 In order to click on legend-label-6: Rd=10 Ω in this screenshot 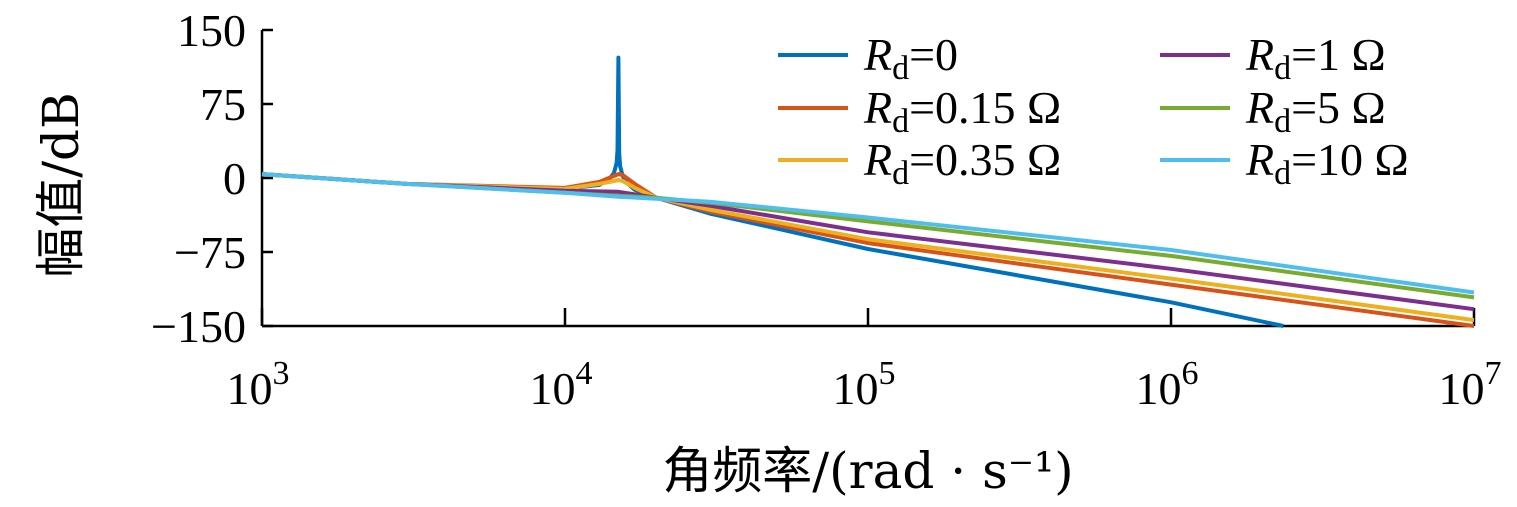, I will do `click(1327, 163)`.